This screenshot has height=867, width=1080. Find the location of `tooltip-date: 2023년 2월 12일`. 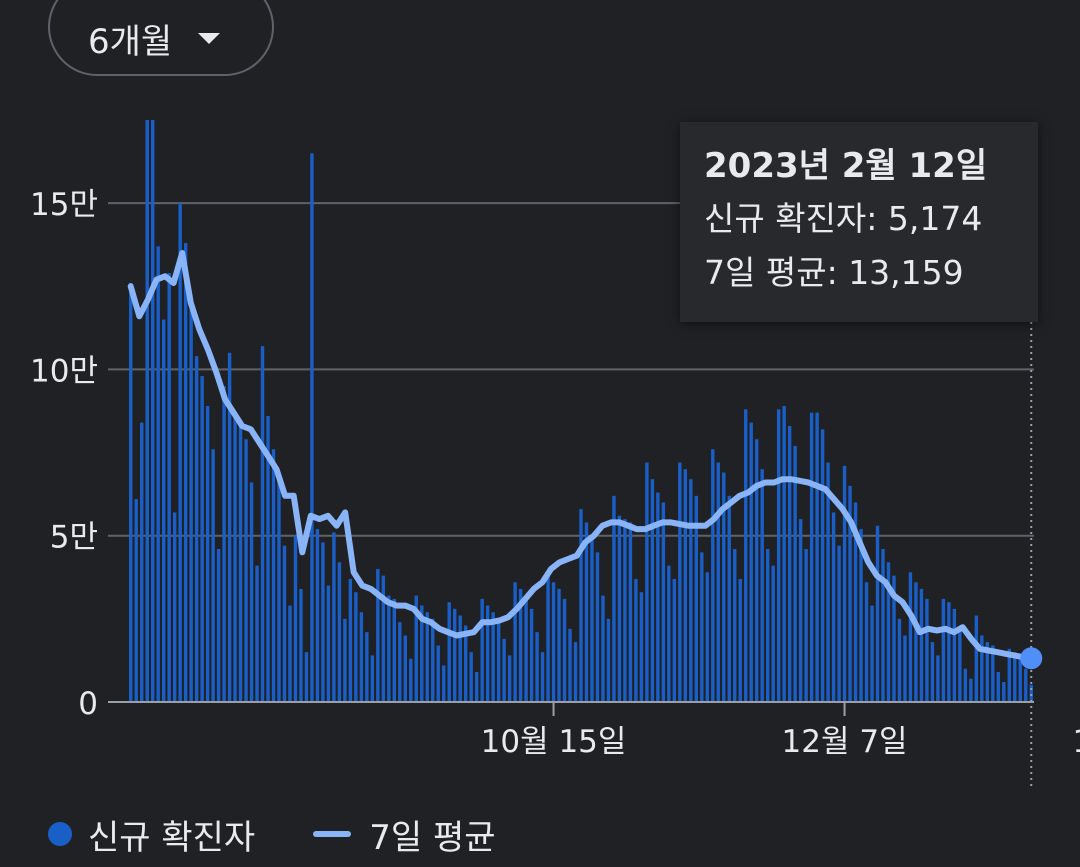

tooltip-date: 2023년 2월 12일 is located at coordinates (846, 166).